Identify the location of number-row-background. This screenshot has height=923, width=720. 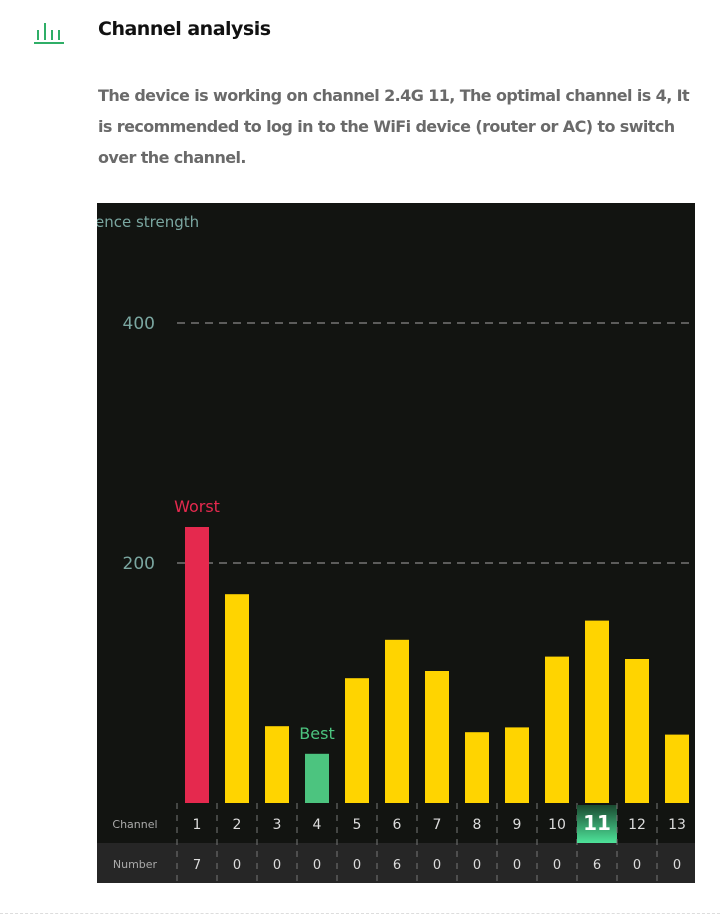
(396, 863).